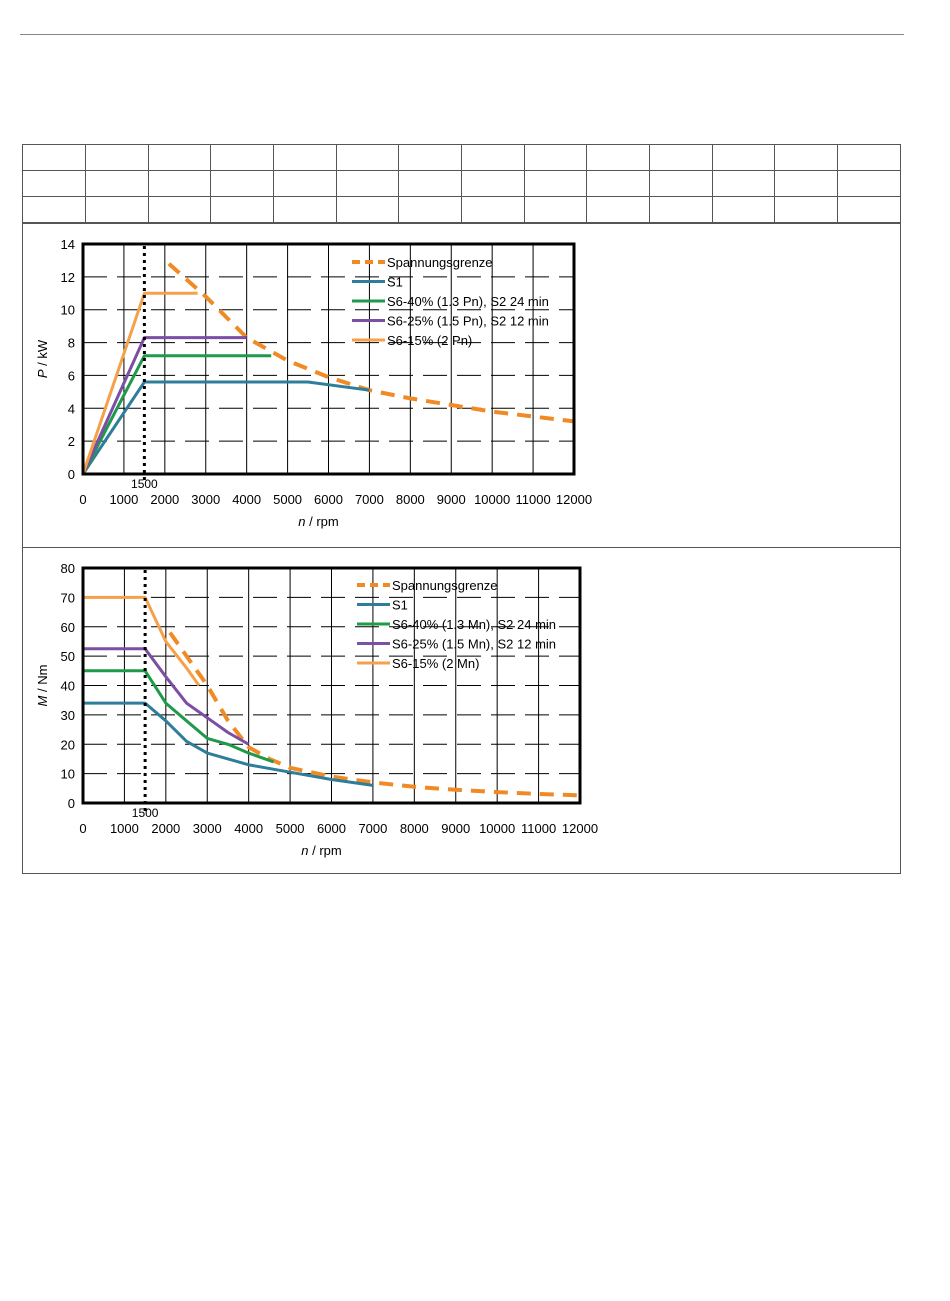 The image size is (950, 1301). Describe the element at coordinates (474, 624) in the screenshot. I see `legend-label: S6-40% (1.3 Mn), S2 24 min` at that location.